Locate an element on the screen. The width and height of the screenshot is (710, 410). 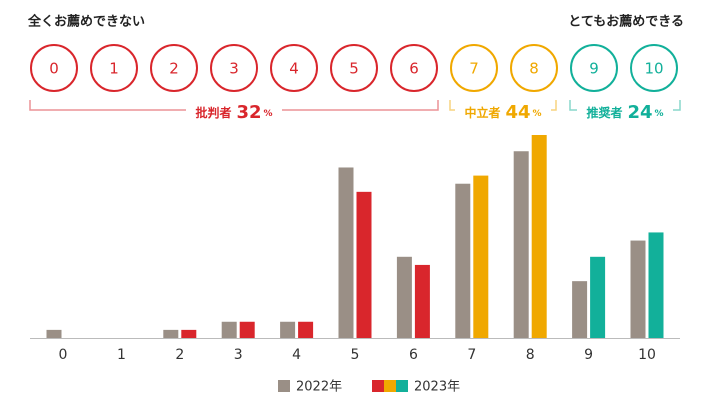
group-name: 推奨者 is located at coordinates (604, 112).